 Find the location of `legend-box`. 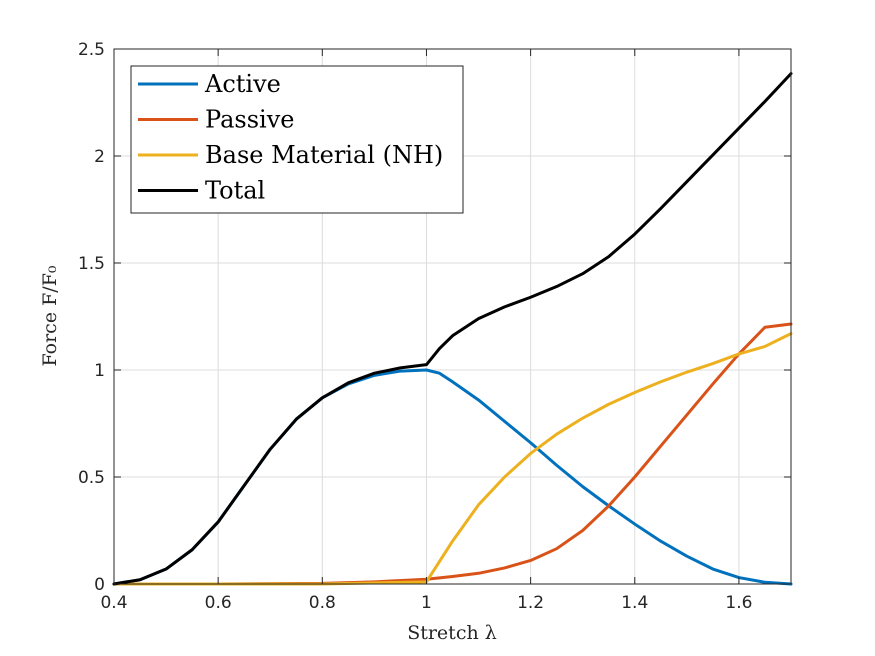

legend-box is located at coordinates (297, 139).